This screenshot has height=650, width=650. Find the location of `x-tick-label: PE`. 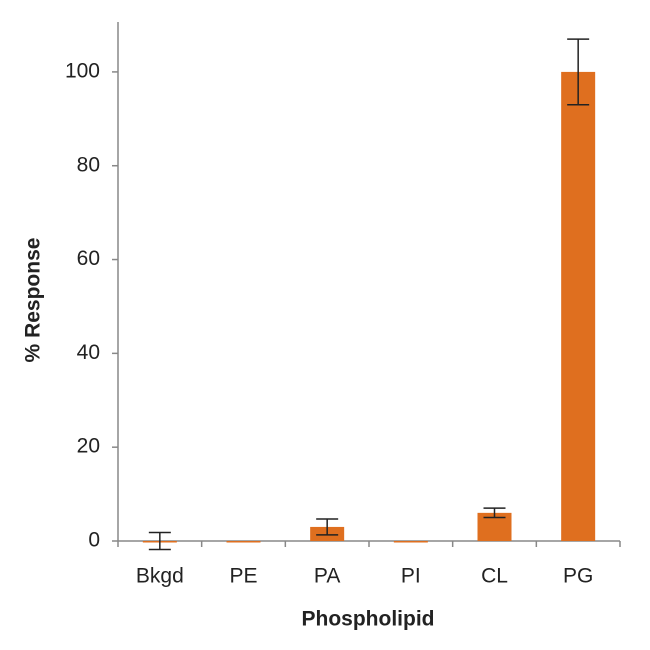

x-tick-label: PE is located at coordinates (243, 576).